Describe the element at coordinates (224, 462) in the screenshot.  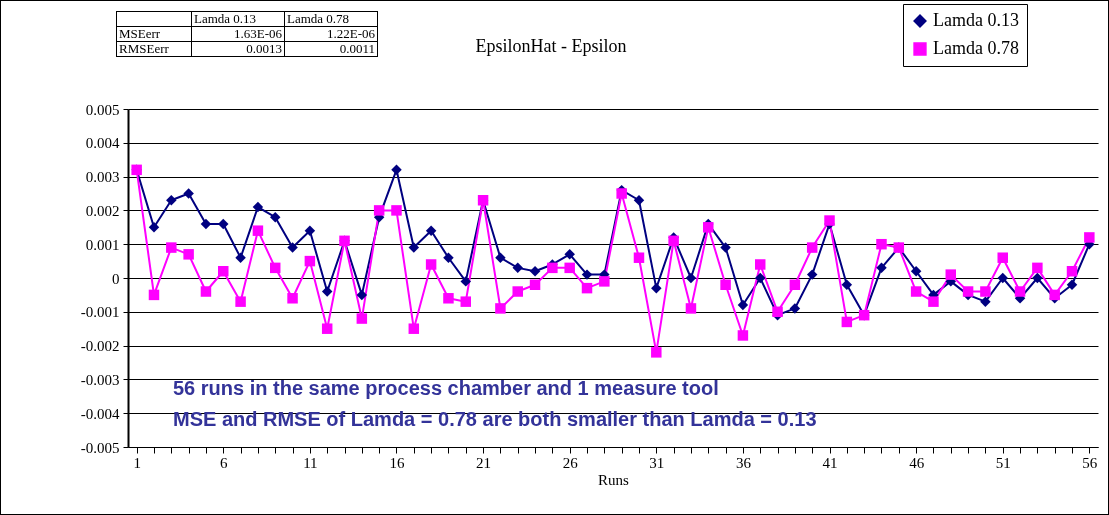
I see `x-tick-label: 6` at that location.